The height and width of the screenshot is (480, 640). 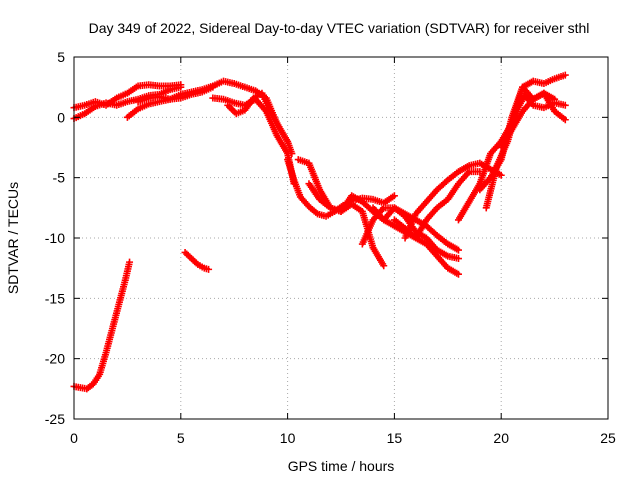 I want to click on x-tick-label: 0, so click(x=74, y=438).